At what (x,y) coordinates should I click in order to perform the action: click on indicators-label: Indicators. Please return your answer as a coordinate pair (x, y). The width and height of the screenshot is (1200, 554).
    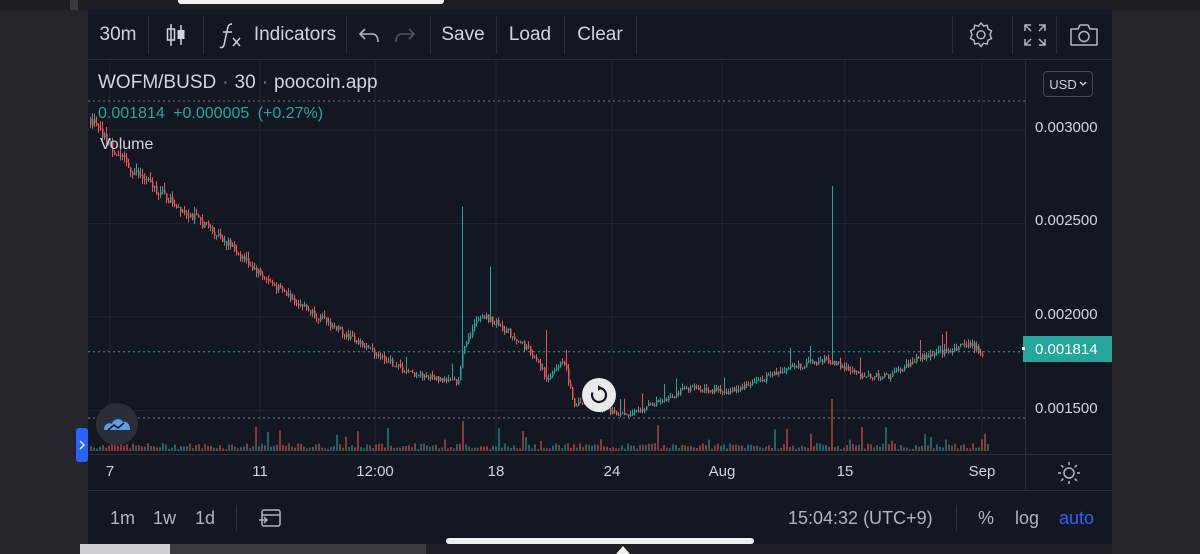
    Looking at the image, I should click on (295, 34).